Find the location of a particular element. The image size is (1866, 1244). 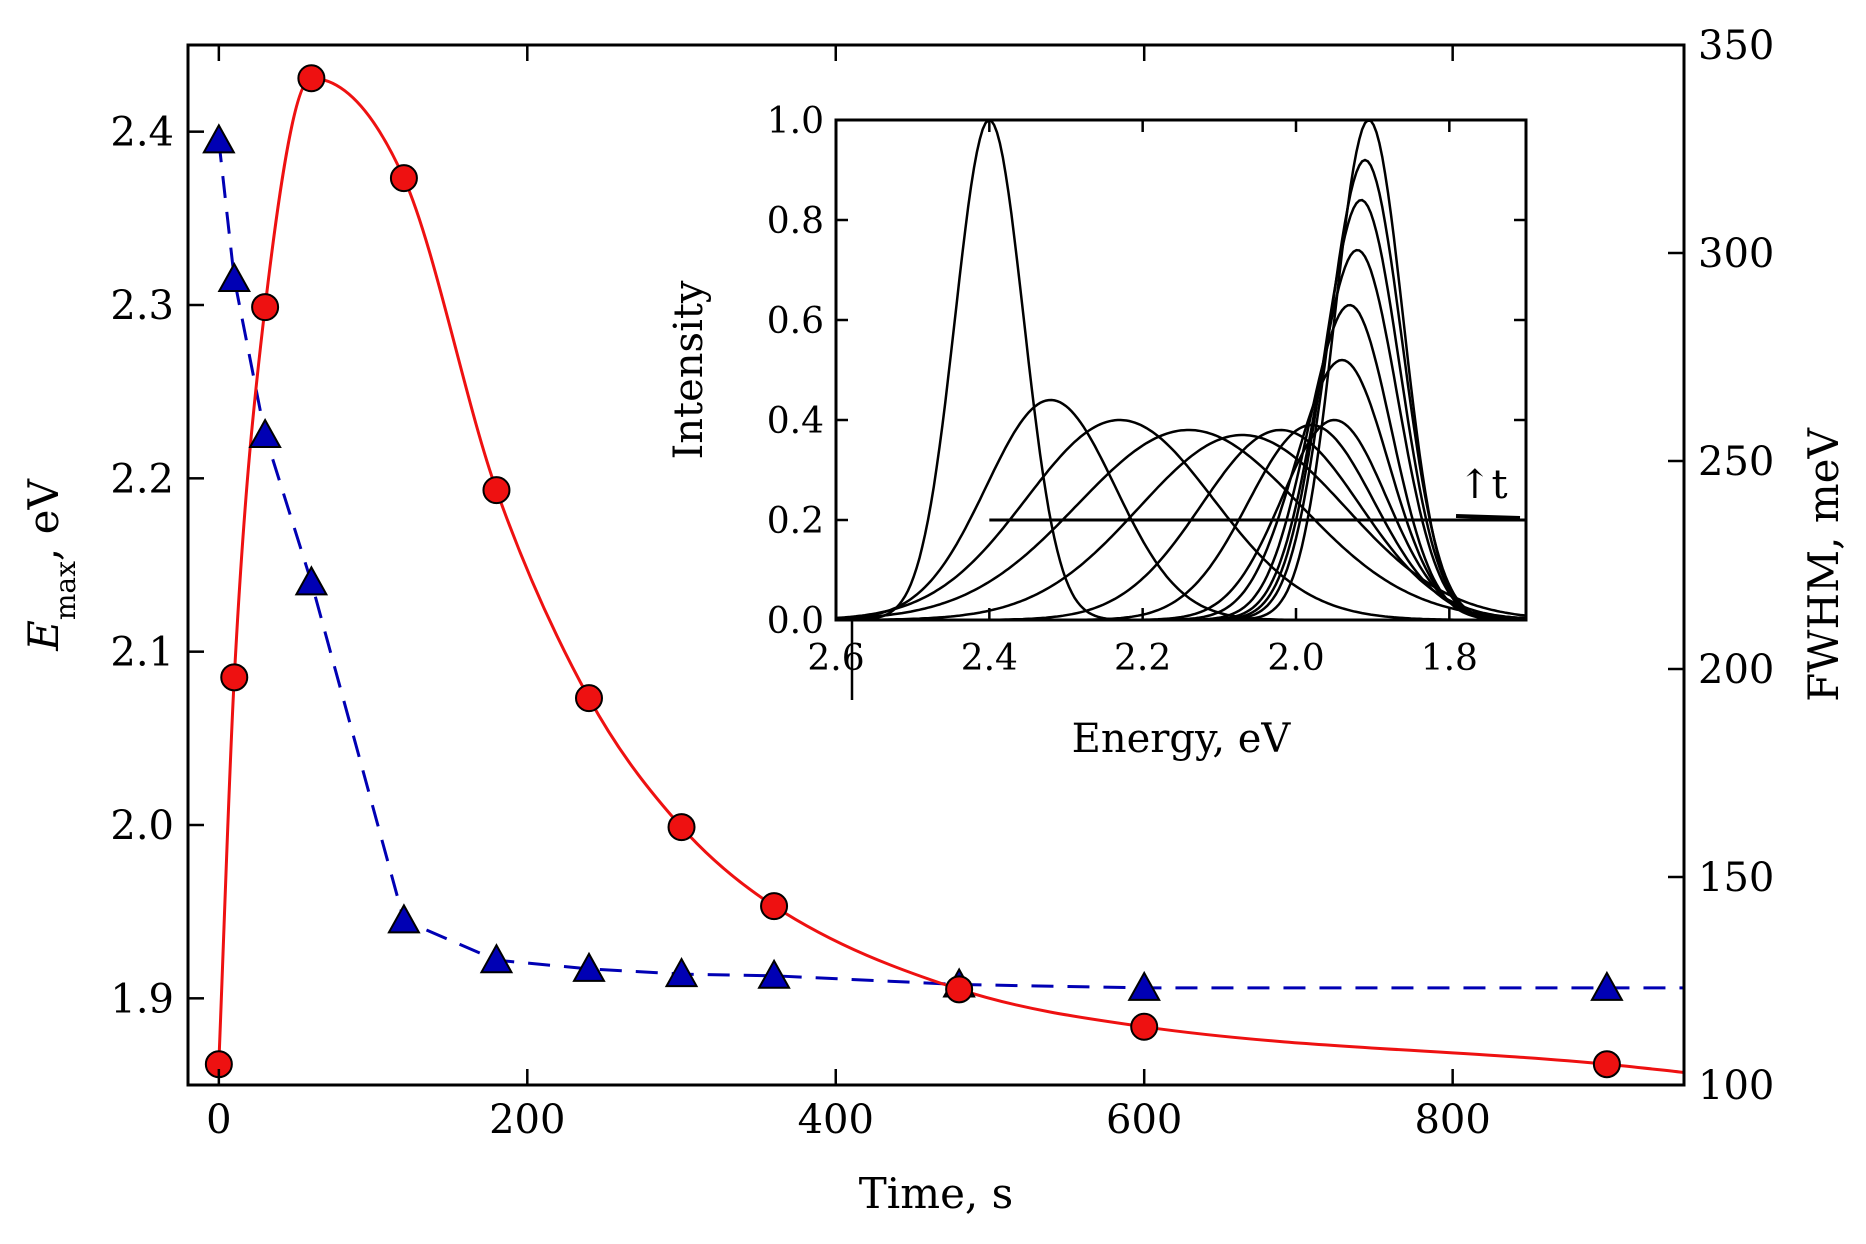

inset-x-tick-label: 2.2 is located at coordinates (1142, 658).